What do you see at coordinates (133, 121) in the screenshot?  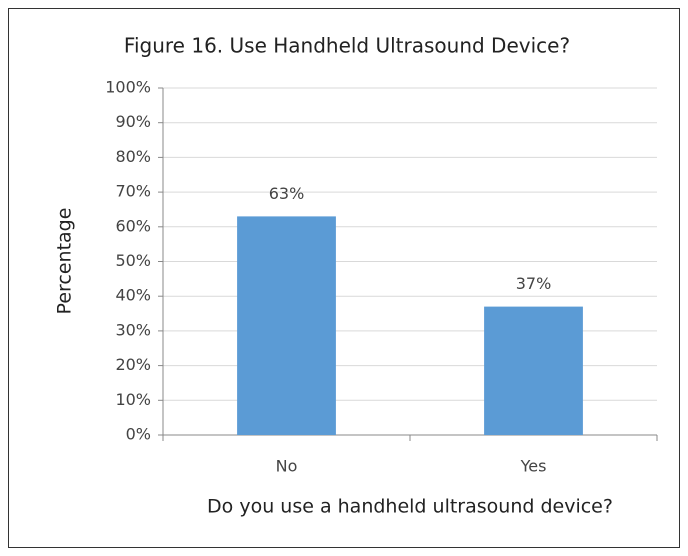 I see `y-tick-label: 90%` at bounding box center [133, 121].